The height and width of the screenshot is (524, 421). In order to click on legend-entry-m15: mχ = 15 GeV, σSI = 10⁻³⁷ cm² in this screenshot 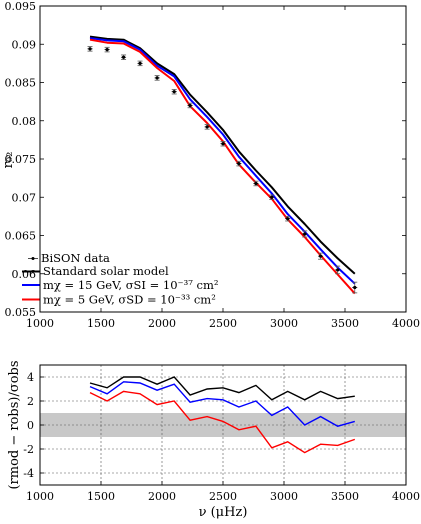, I will do `click(120, 285)`.